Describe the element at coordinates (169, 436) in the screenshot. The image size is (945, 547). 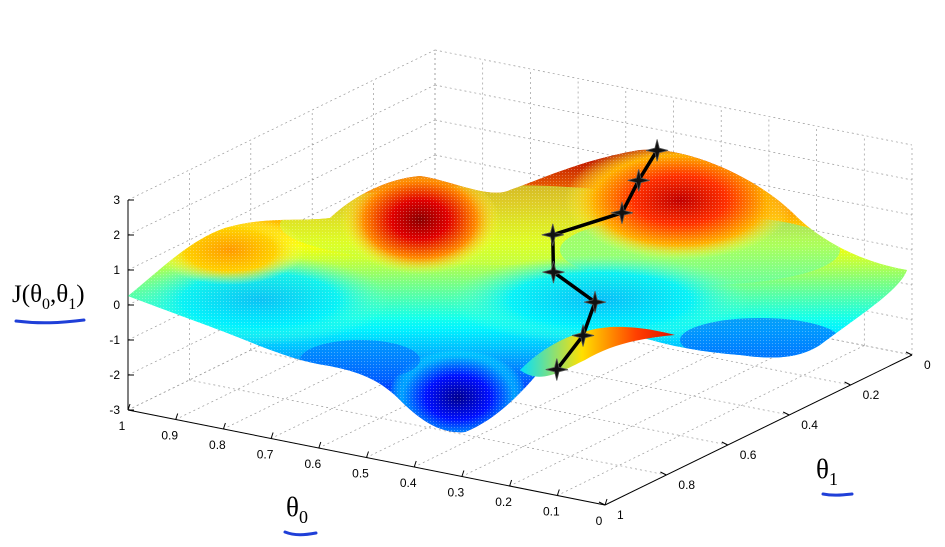
I see `theta0-tick-label: 0.9` at that location.